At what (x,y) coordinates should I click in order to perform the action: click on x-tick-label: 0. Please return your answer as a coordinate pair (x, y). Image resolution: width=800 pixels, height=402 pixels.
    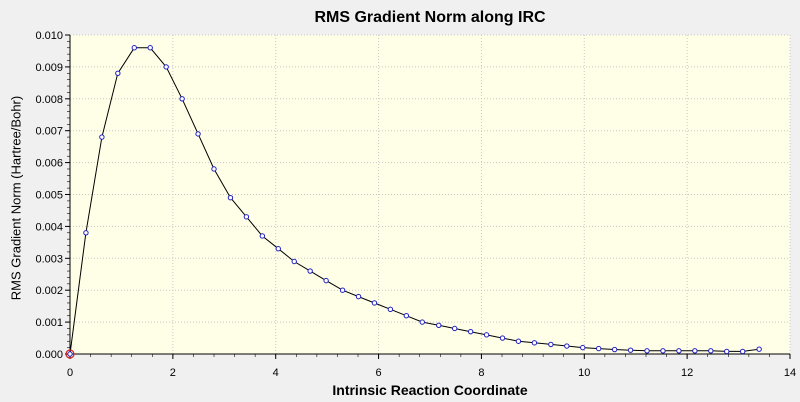
    Looking at the image, I should click on (70, 373).